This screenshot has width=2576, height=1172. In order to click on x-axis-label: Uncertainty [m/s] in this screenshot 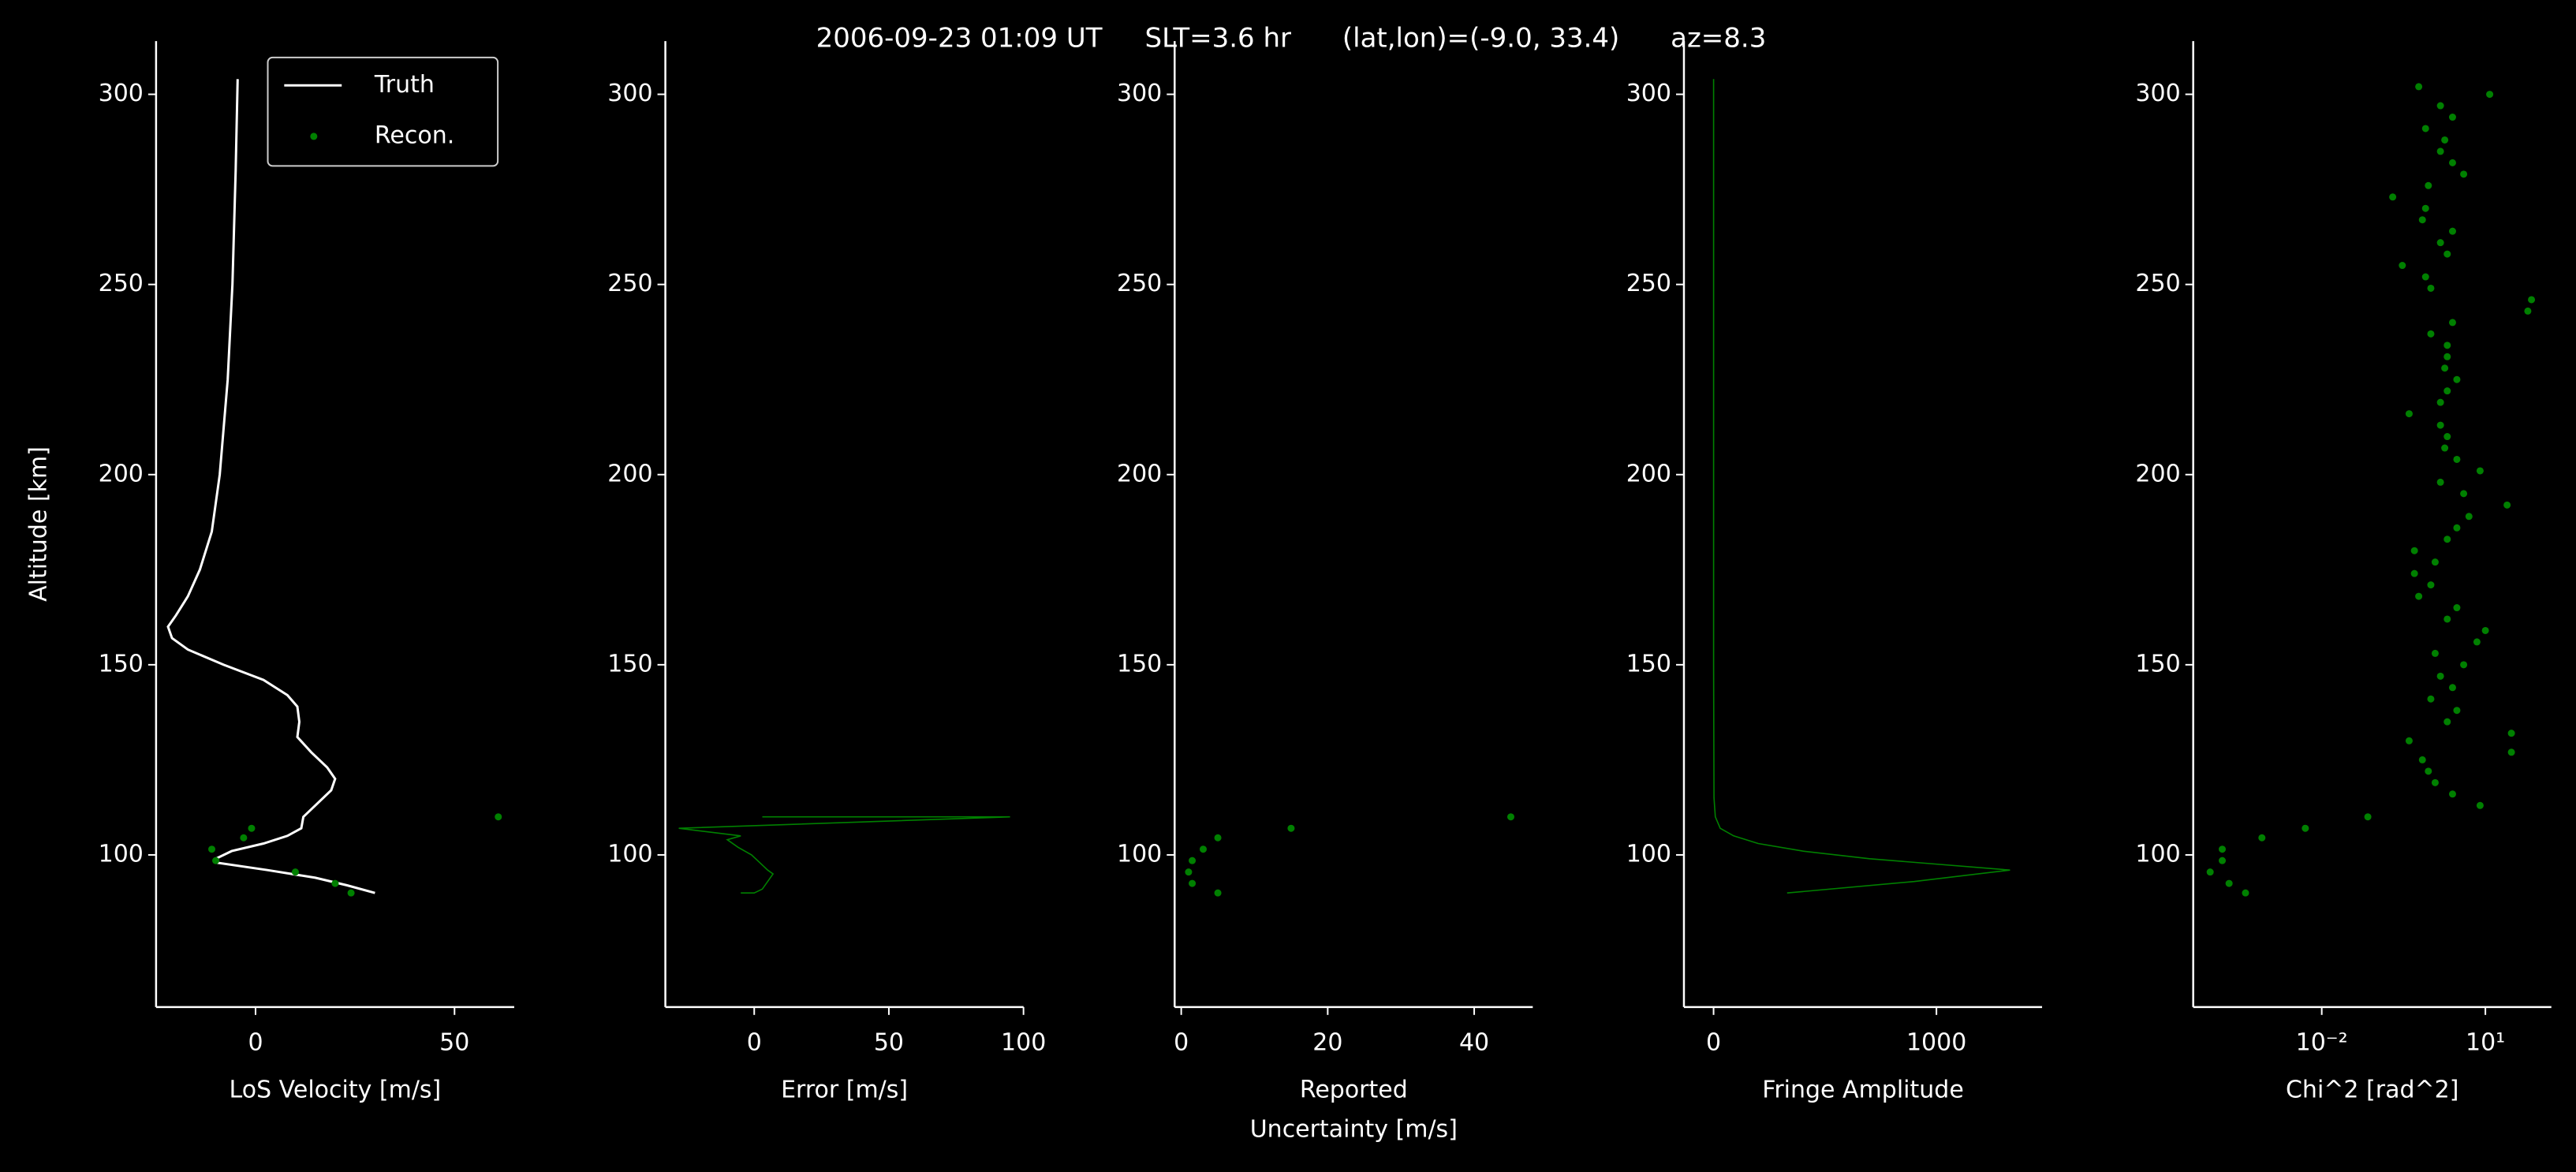, I will do `click(1354, 1130)`.